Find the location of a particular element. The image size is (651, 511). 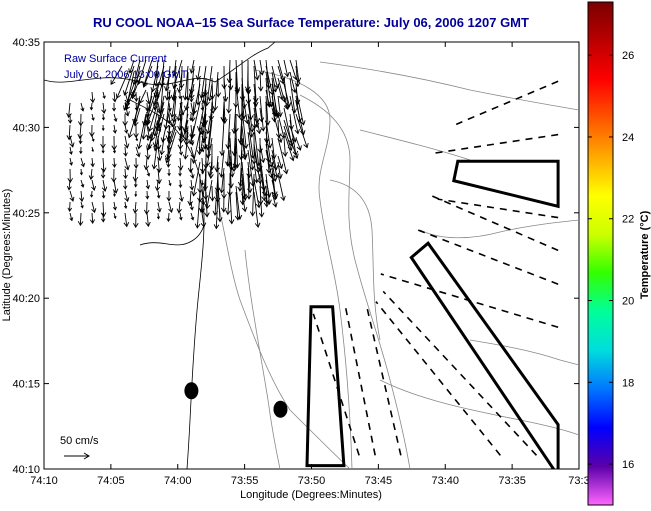

legend-line1: Raw Surface Current is located at coordinates (115, 59).